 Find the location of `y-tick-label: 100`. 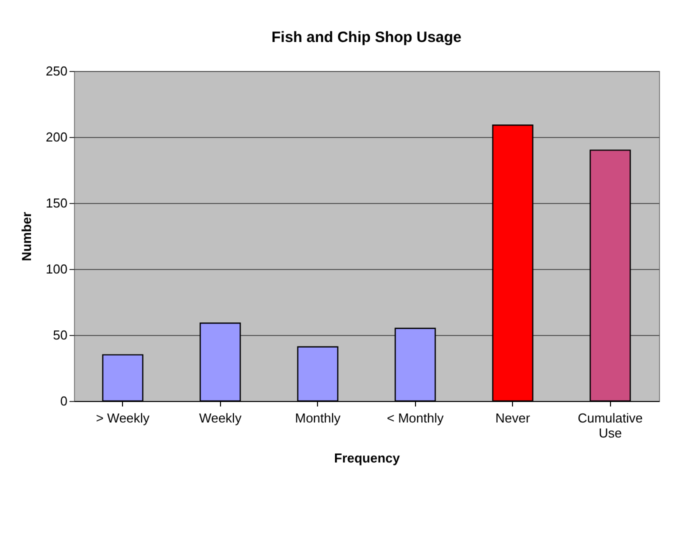

y-tick-label: 100 is located at coordinates (57, 269).